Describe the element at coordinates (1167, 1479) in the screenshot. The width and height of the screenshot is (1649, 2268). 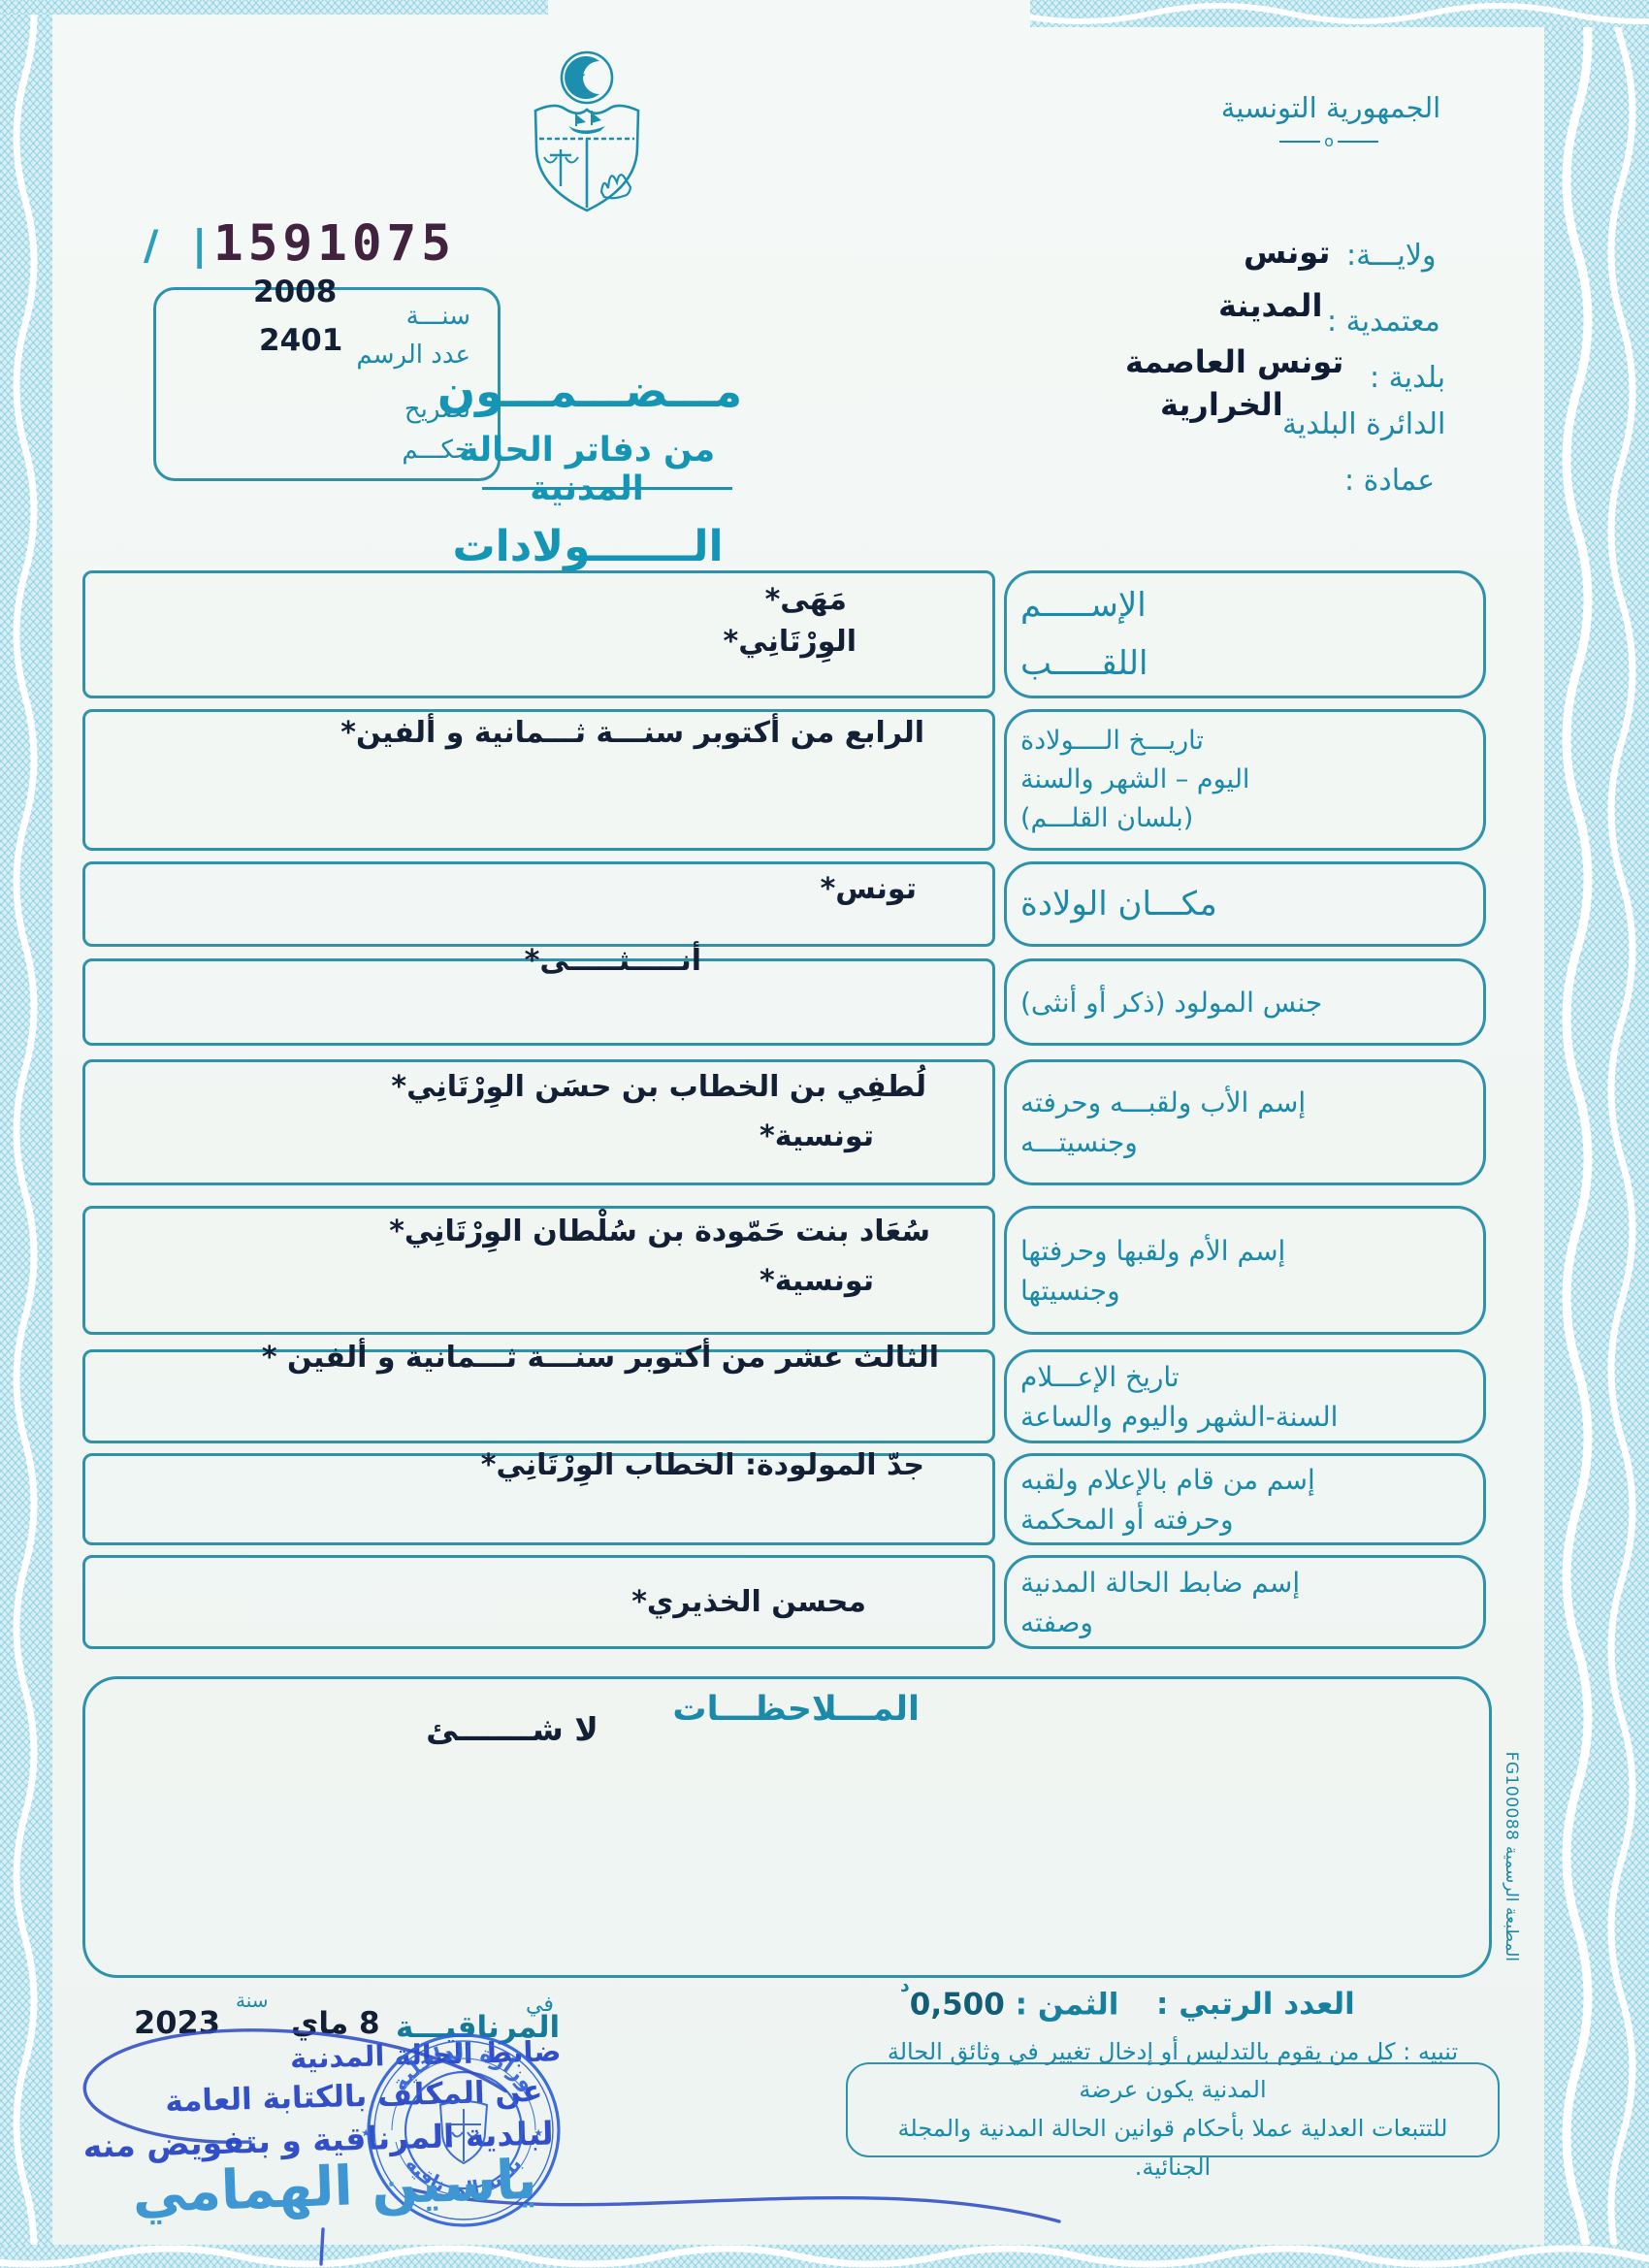
I see `field-label: إسم من قام بالإعلام ولقبه` at that location.